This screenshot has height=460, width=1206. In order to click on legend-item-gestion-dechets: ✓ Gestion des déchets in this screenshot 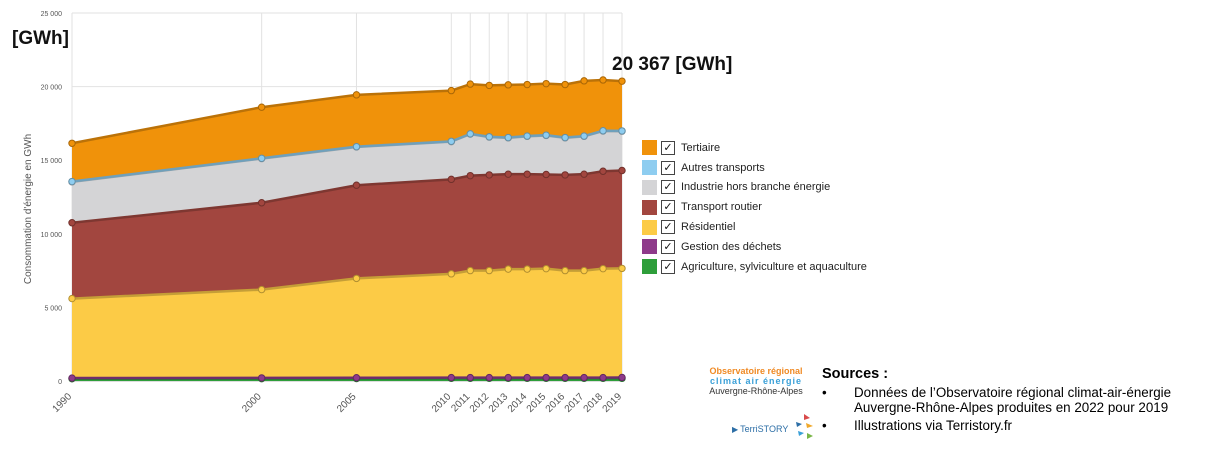, I will do `click(754, 247)`.